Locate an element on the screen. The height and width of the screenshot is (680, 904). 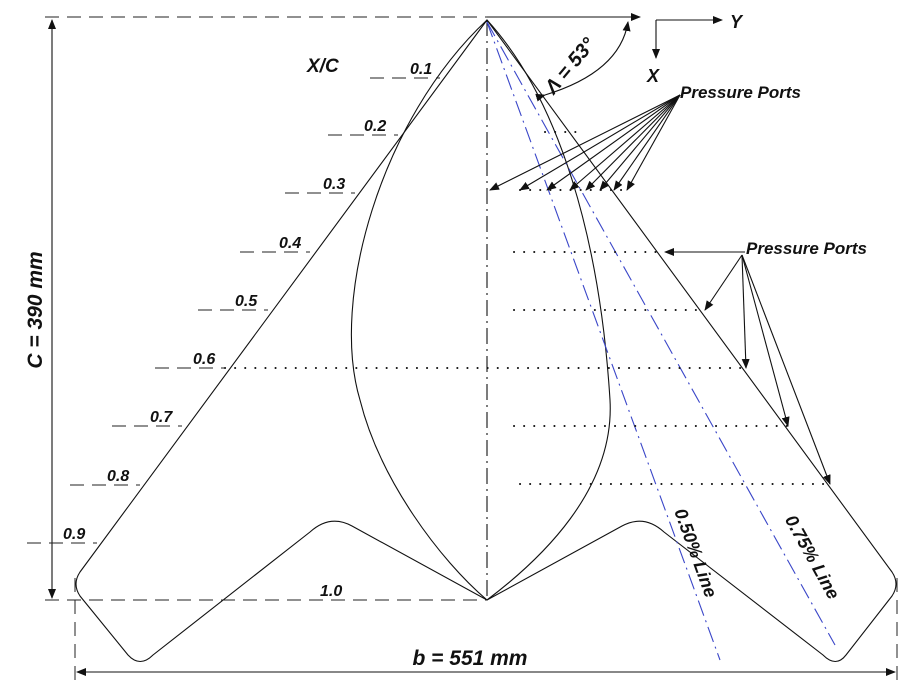
pressure-port-leaders-right is located at coordinates (747, 366).